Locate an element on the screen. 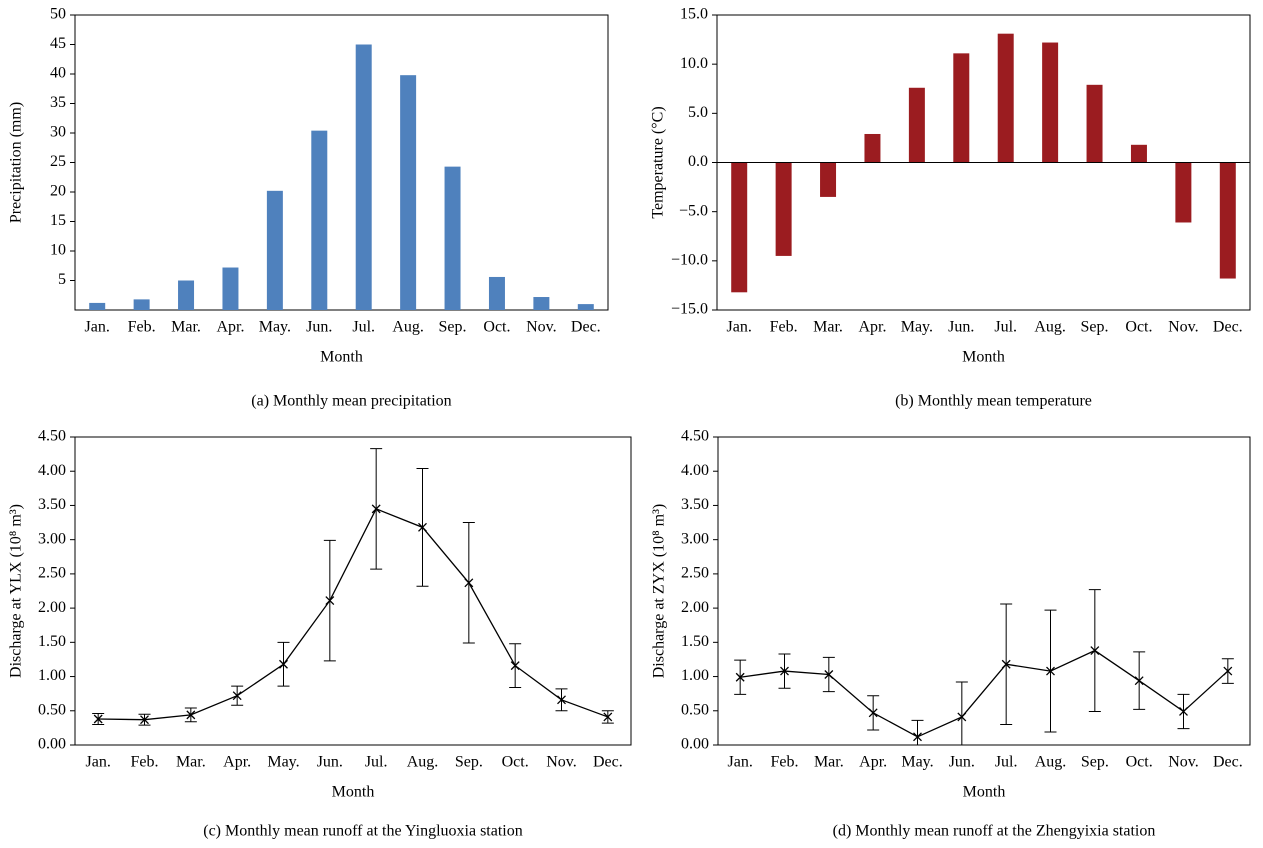 The image size is (1263, 848). y-tick-label: 25 is located at coordinates (58, 161).